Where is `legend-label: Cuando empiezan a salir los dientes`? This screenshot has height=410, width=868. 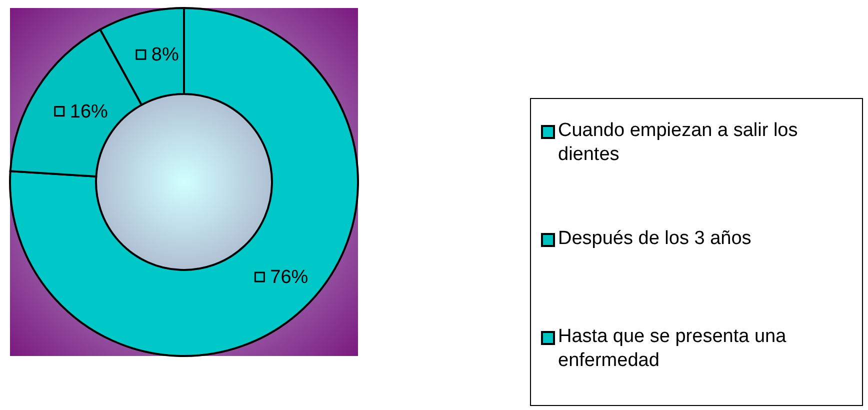
legend-label: Cuando empiezan a salir los dientes is located at coordinates (678, 143).